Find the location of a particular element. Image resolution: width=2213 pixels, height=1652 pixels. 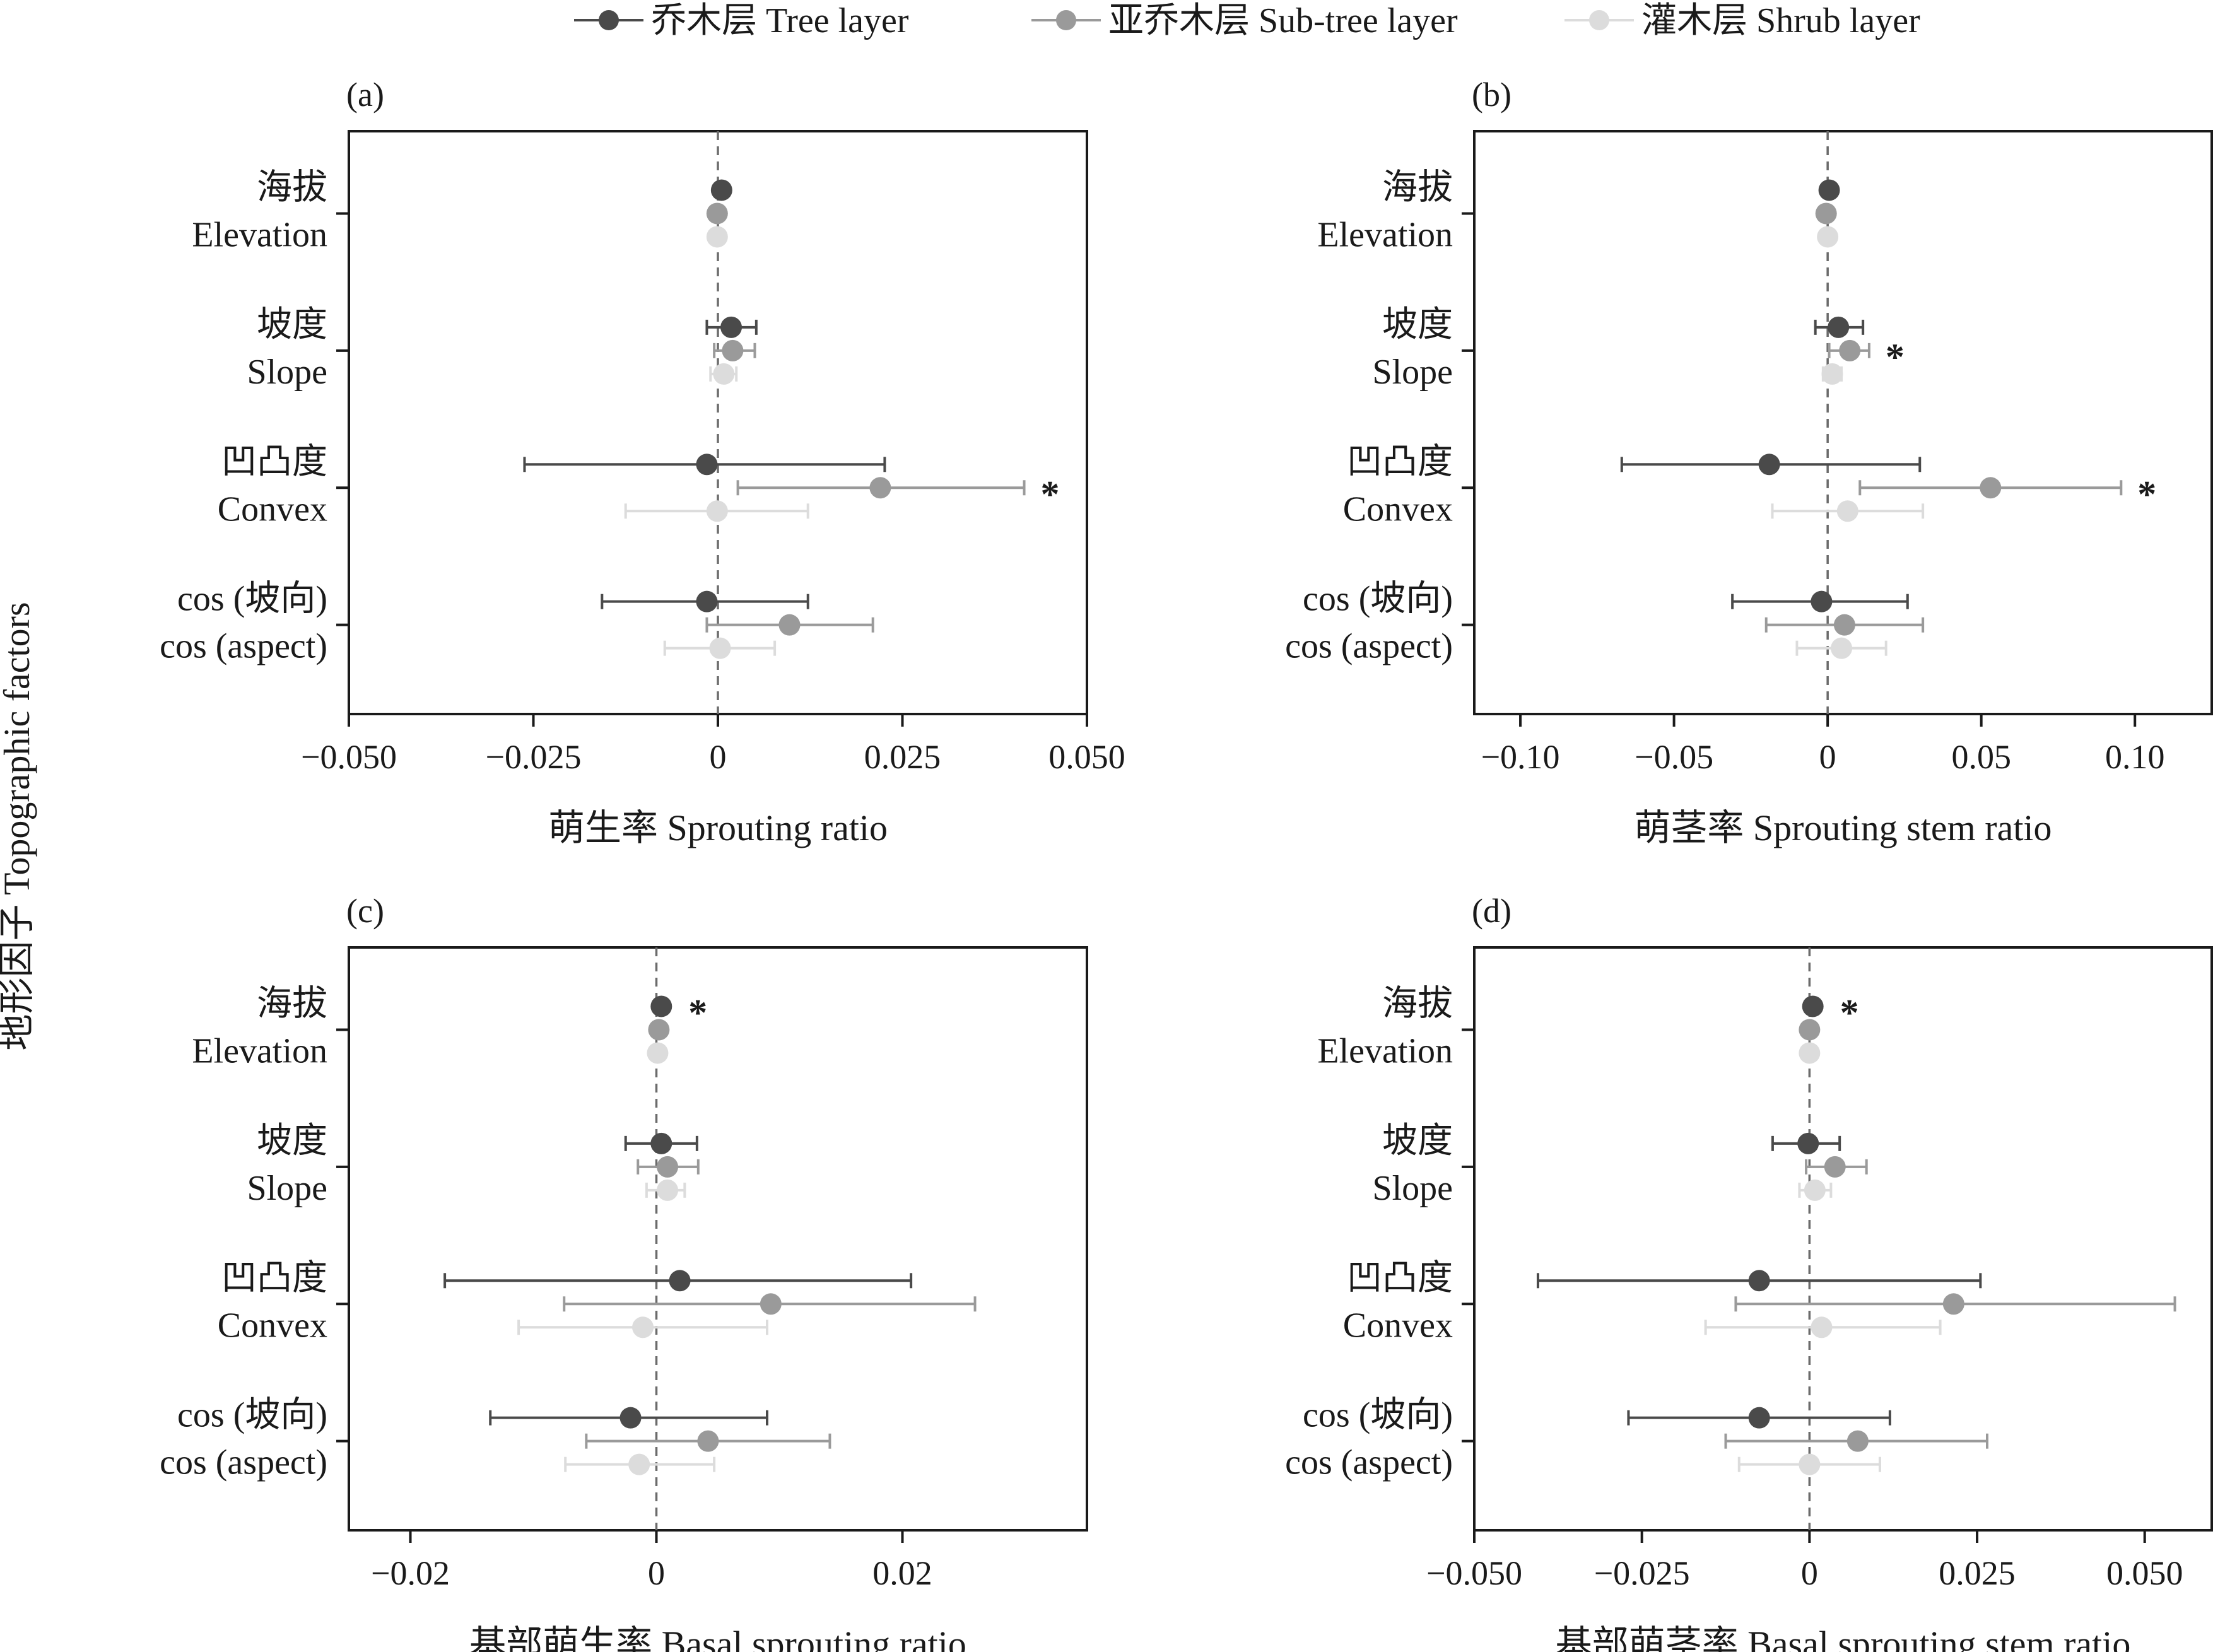

legend-marker-shrub is located at coordinates (1599, 20).